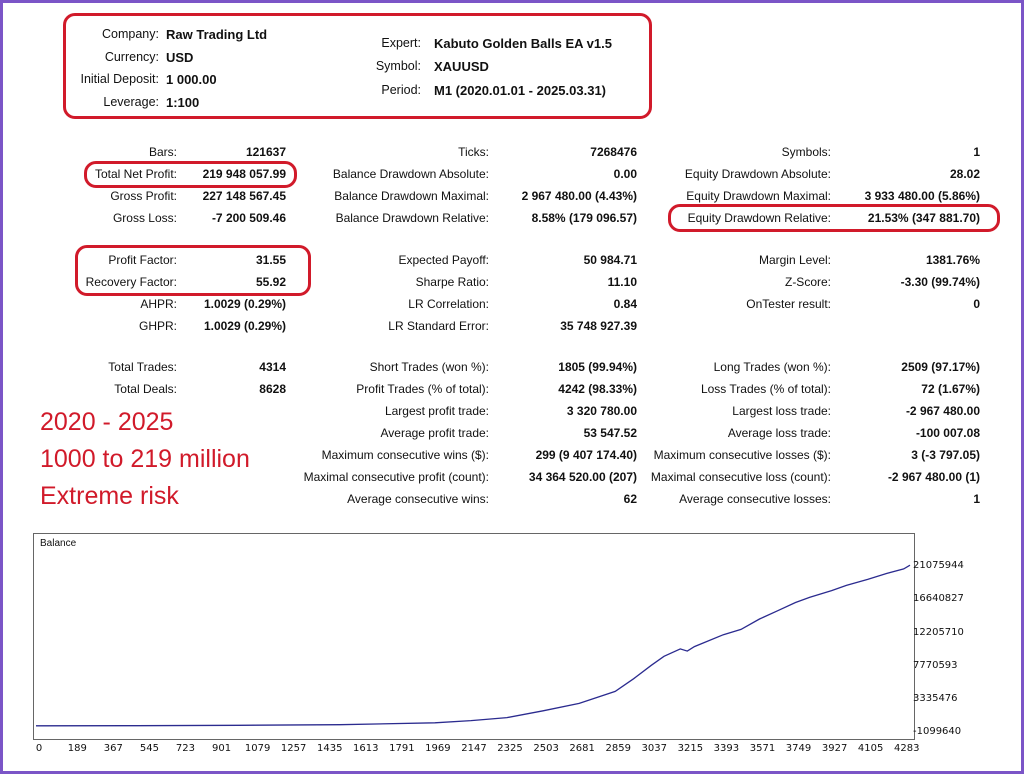 Image resolution: width=1024 pixels, height=774 pixels. I want to click on col1-label-2: Gross Profit:, so click(143, 196).